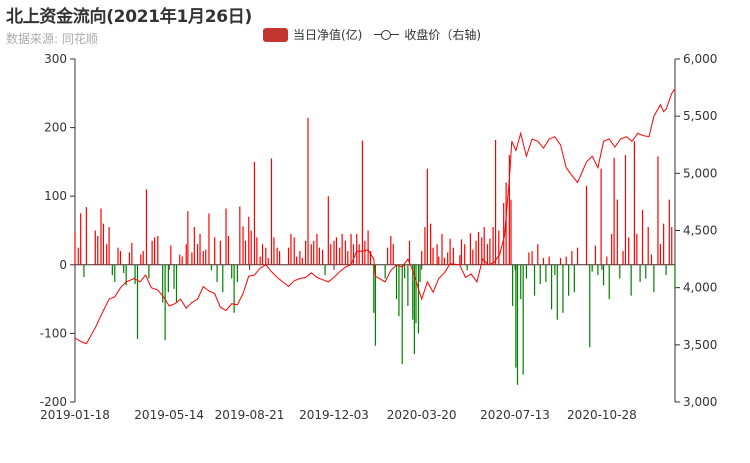 This screenshot has width=750, height=463. Describe the element at coordinates (75, 415) in the screenshot. I see `x-tick-label: 2019-01-18` at that location.